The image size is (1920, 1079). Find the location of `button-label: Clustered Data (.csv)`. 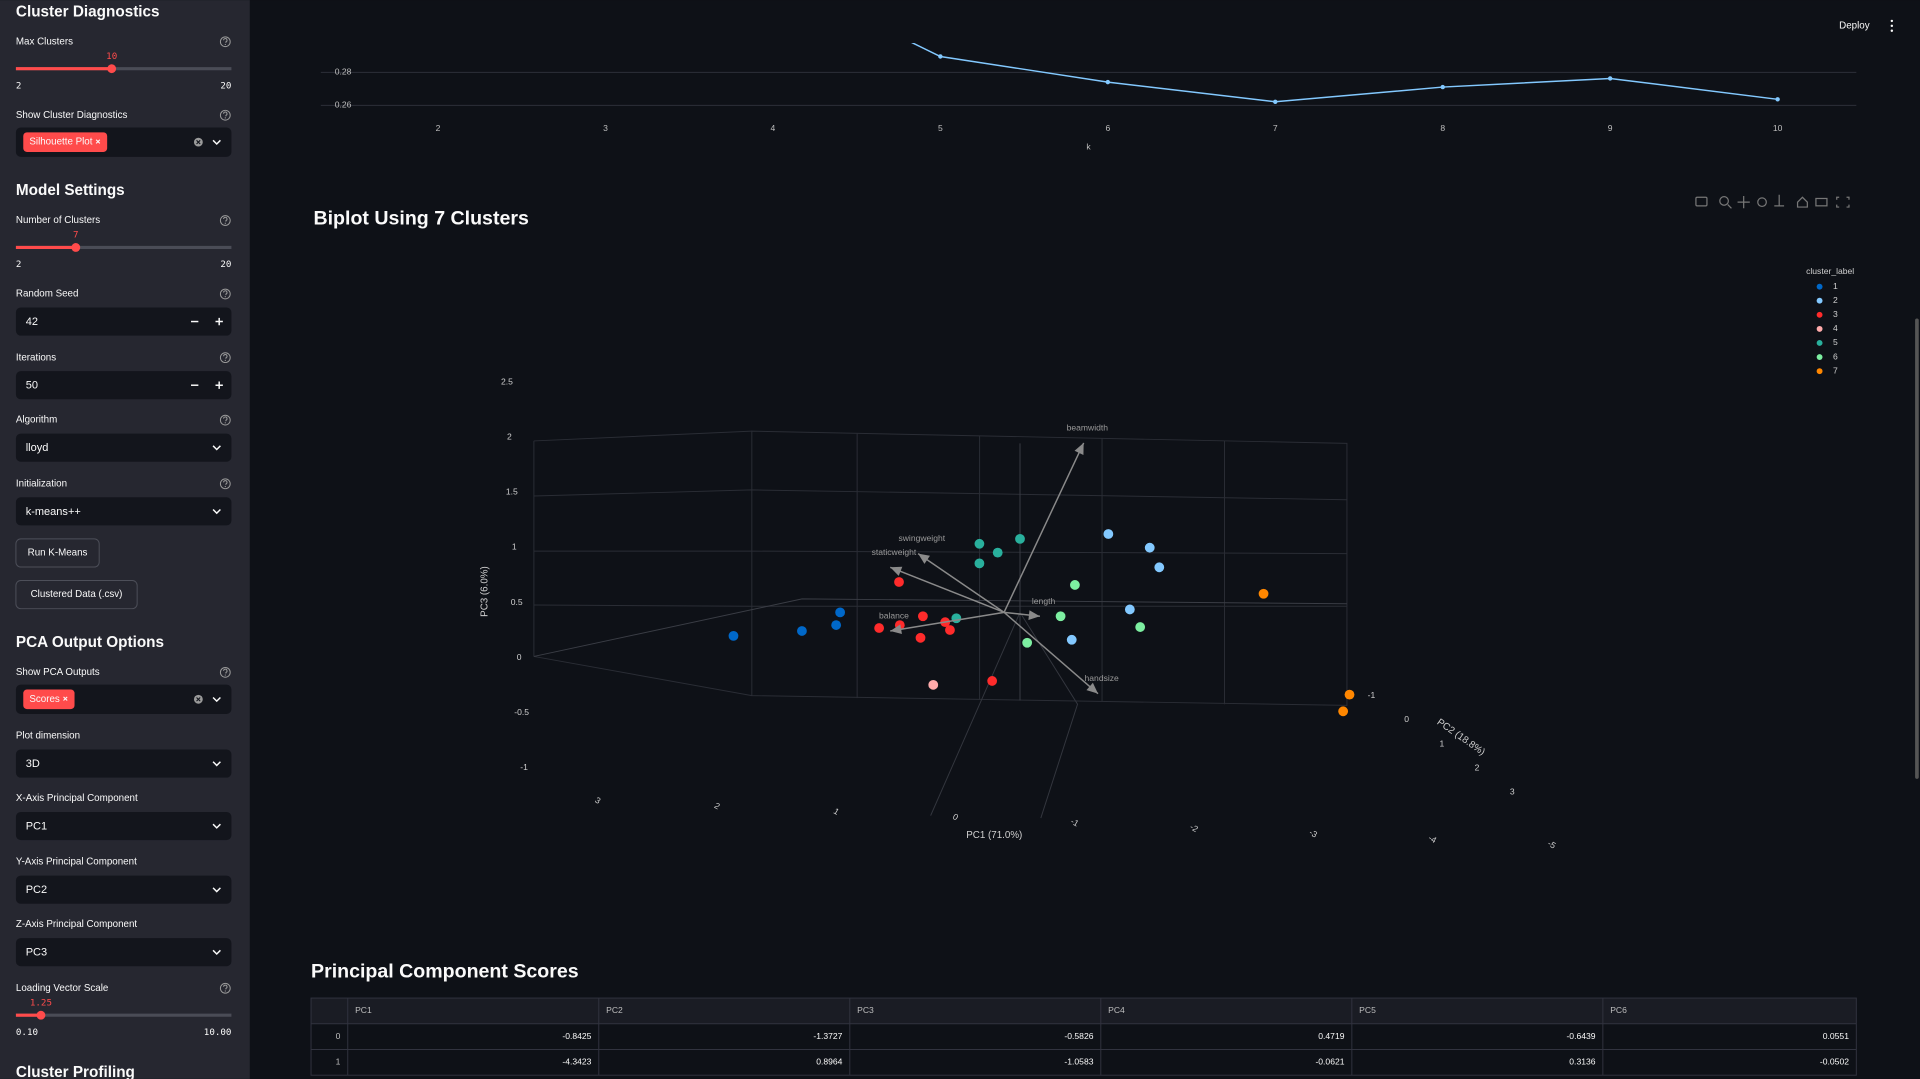

button-label: Clustered Data (.csv) is located at coordinates (77, 594).